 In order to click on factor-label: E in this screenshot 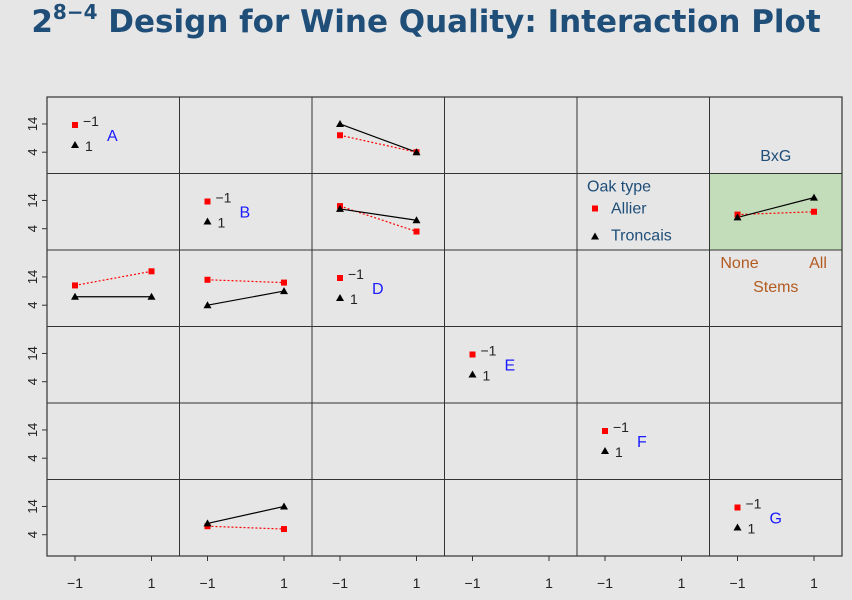, I will do `click(510, 366)`.